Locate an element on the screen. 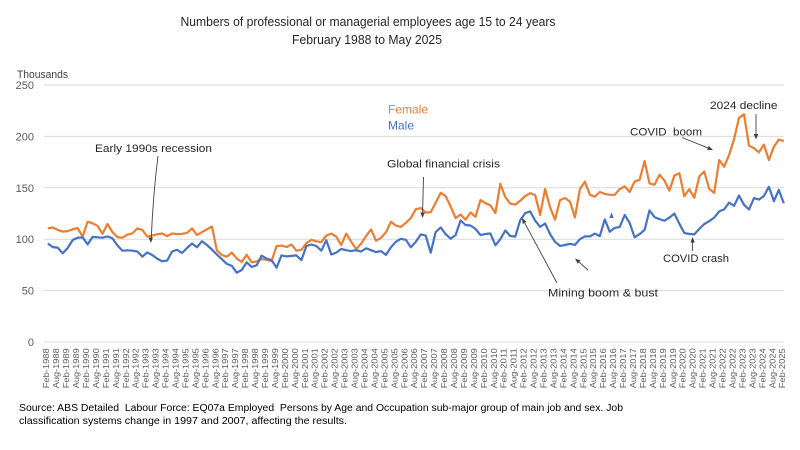  svg-text: Aug-2018 is located at coordinates (653, 368).